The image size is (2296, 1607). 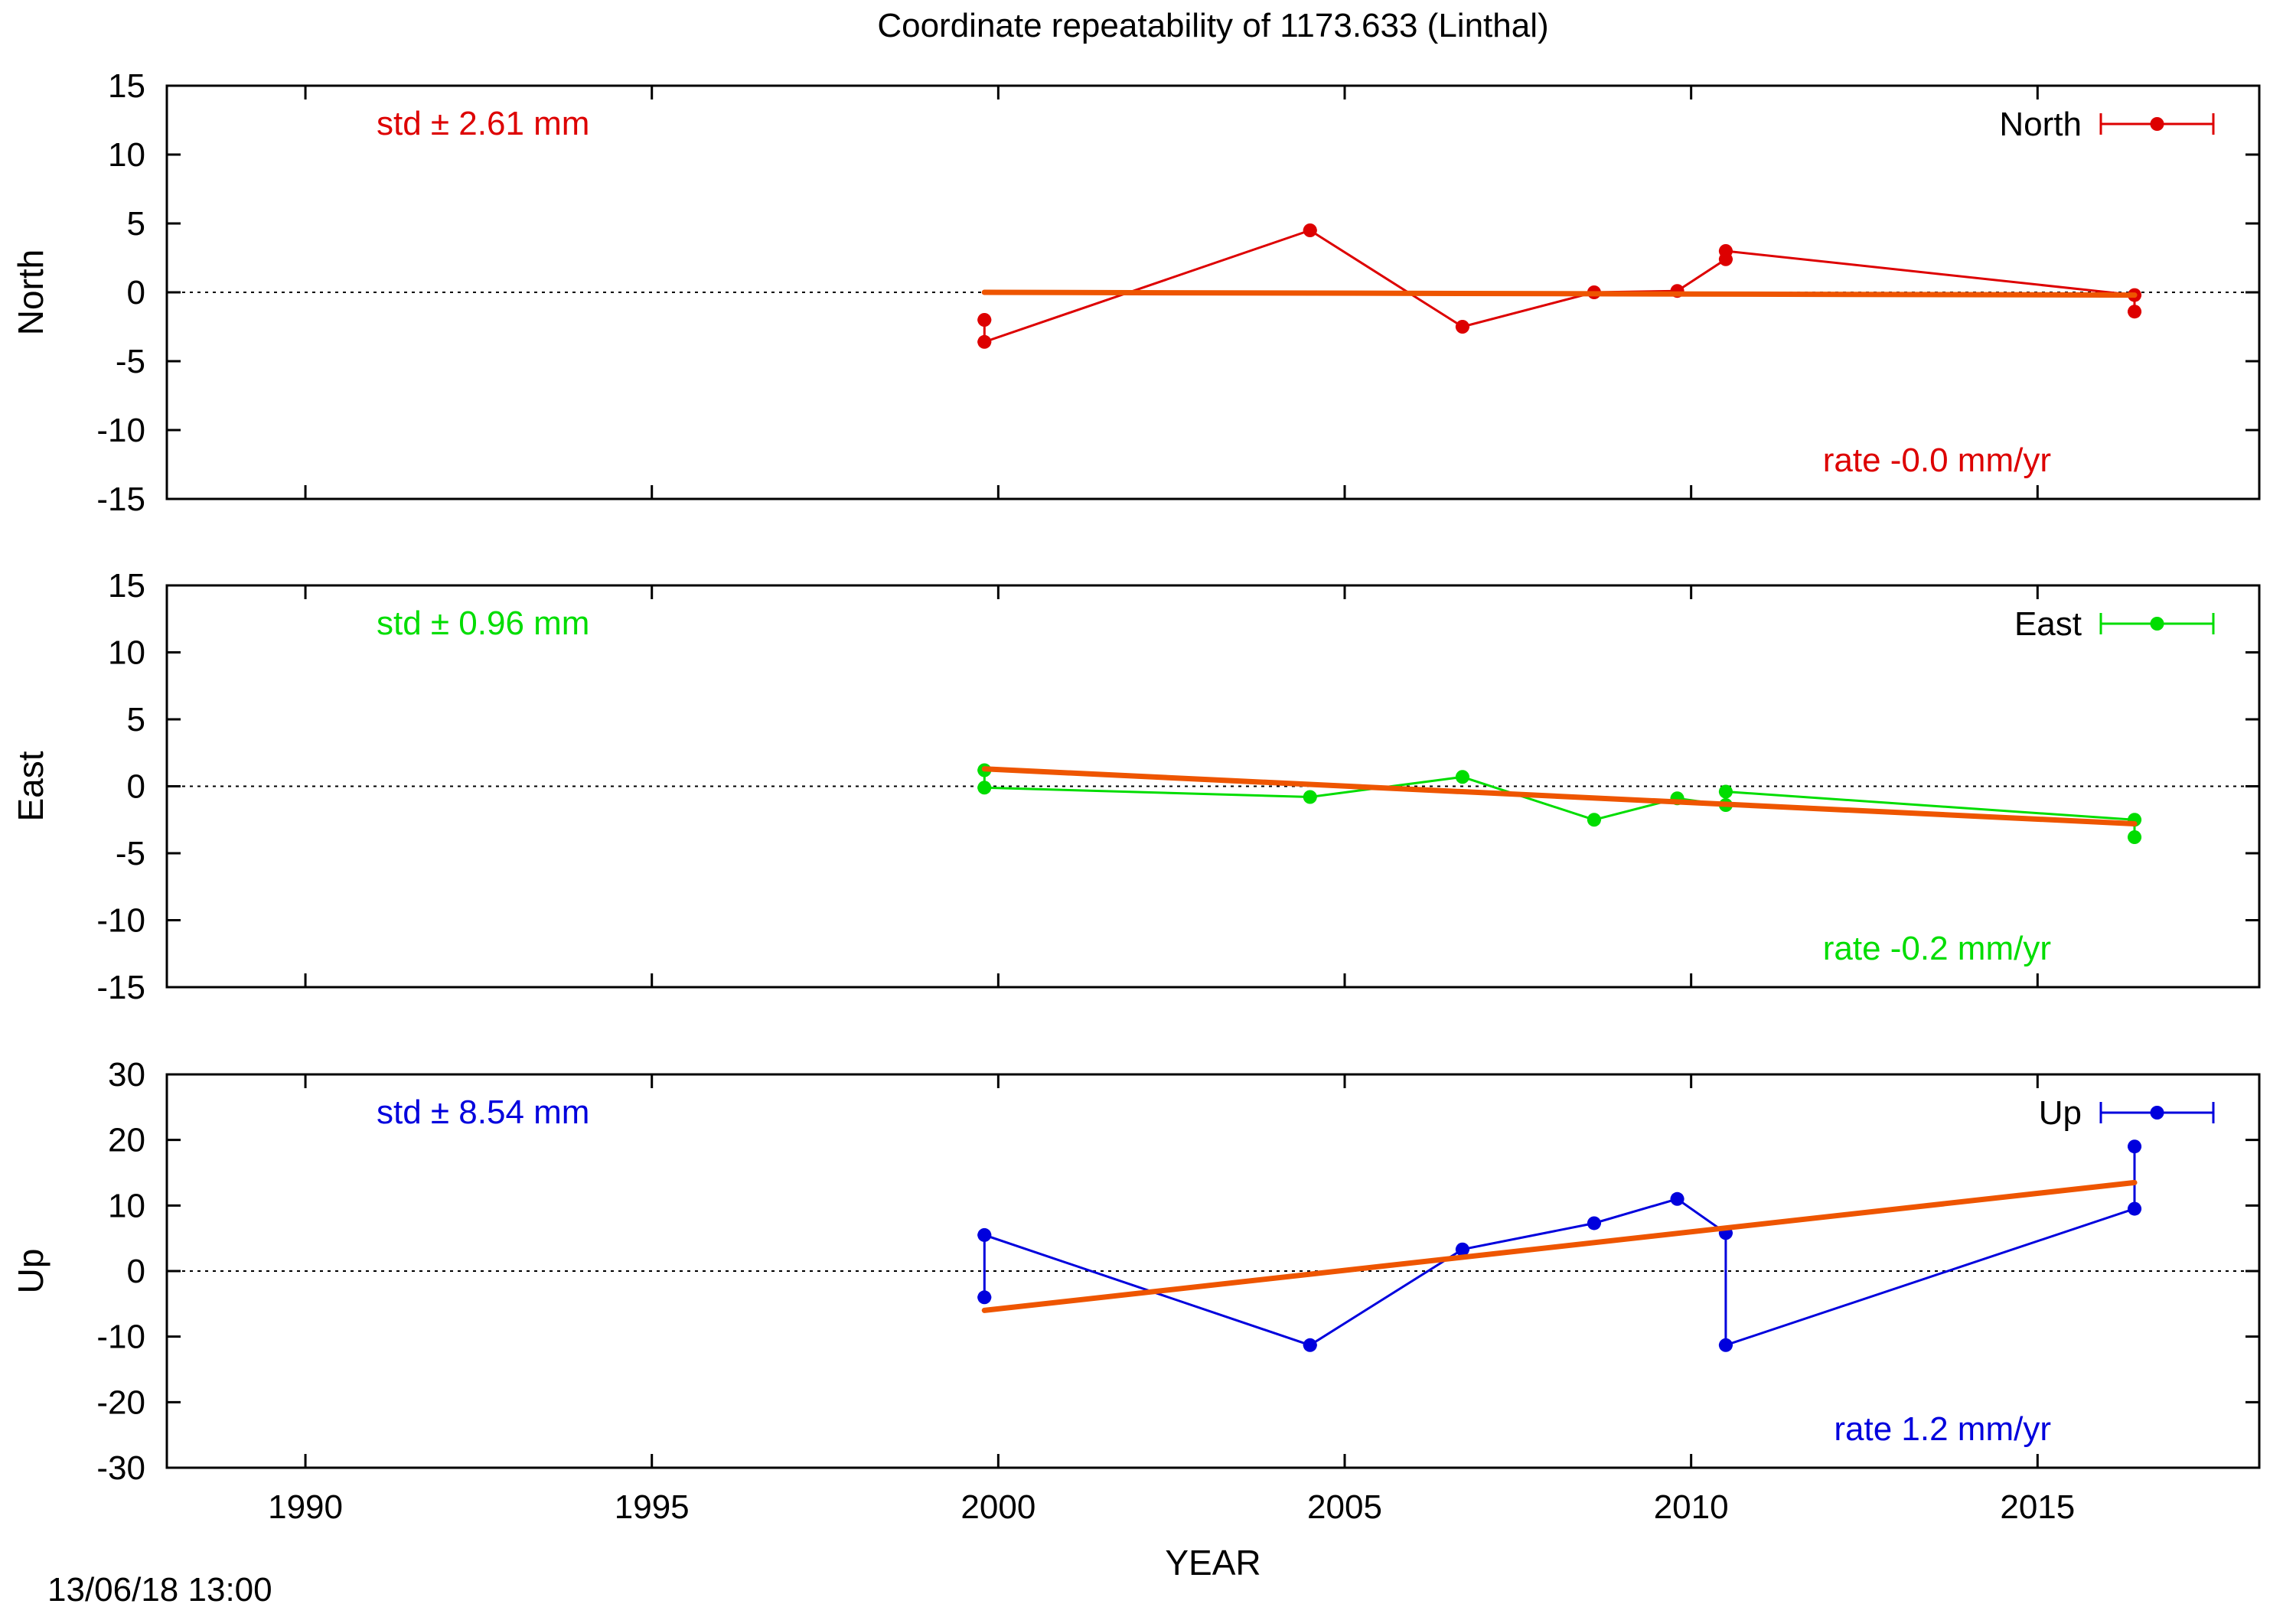 What do you see at coordinates (997, 1507) in the screenshot?
I see `x-tick-label: 2000` at bounding box center [997, 1507].